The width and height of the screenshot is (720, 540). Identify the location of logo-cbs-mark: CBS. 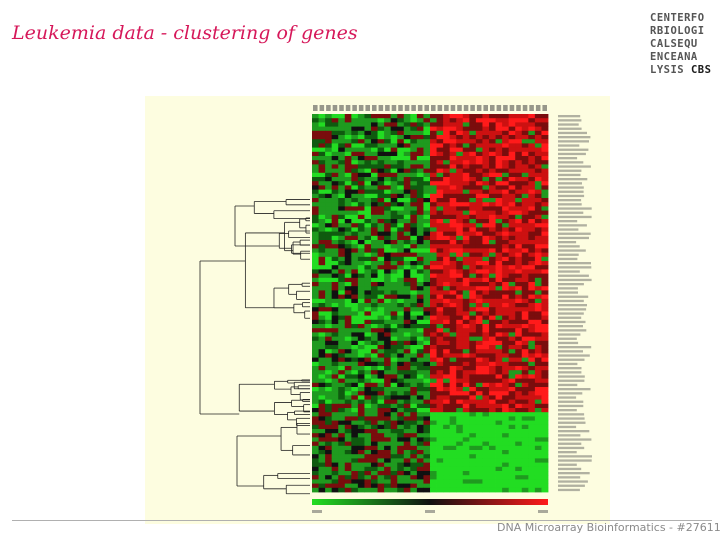
(701, 70).